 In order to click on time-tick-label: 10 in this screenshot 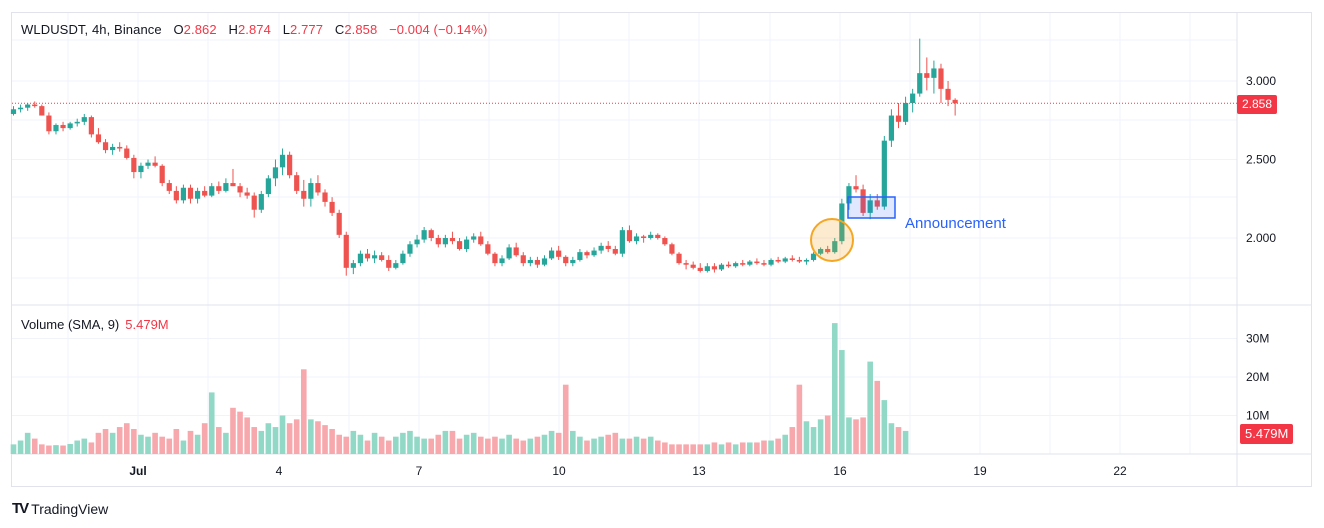, I will do `click(559, 471)`.